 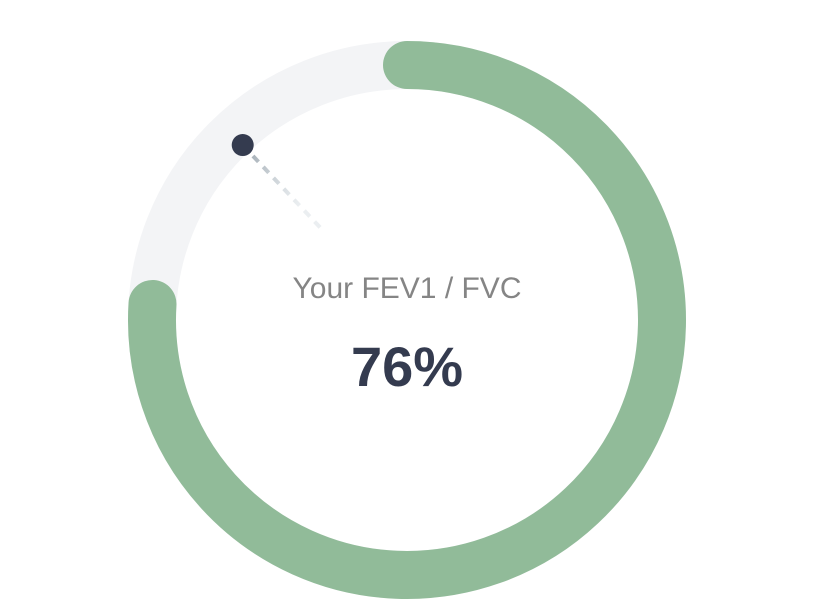 I want to click on gauge-label: Your FEV1 / FVC, so click(x=407, y=288).